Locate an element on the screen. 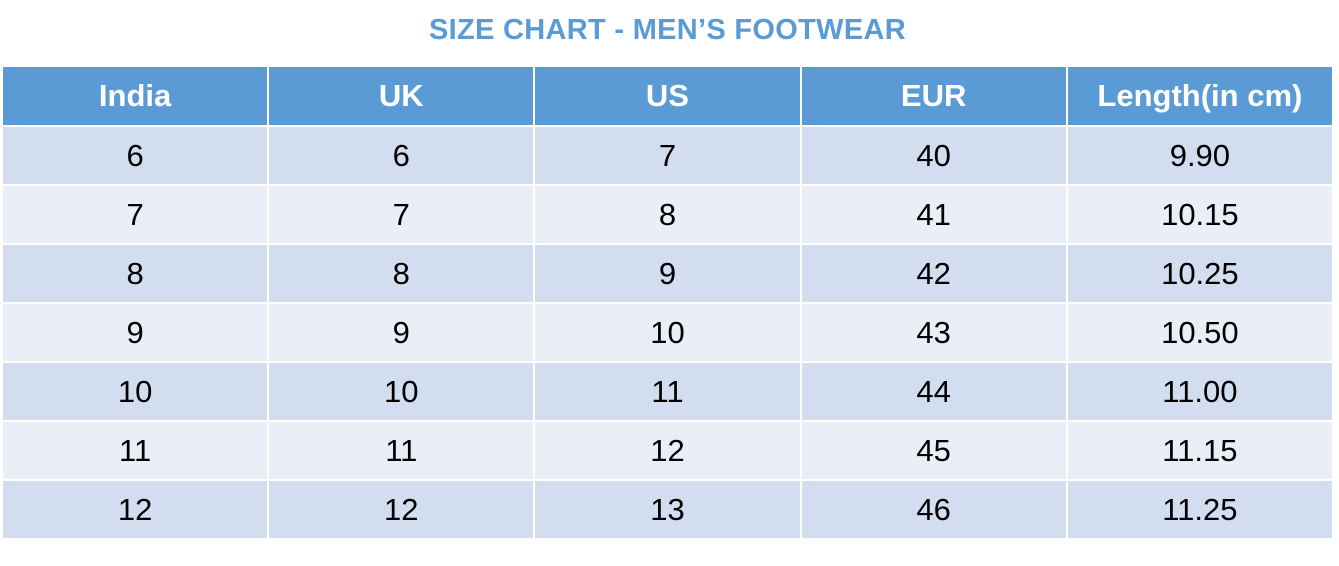  cell-eur: 43 is located at coordinates (933, 332).